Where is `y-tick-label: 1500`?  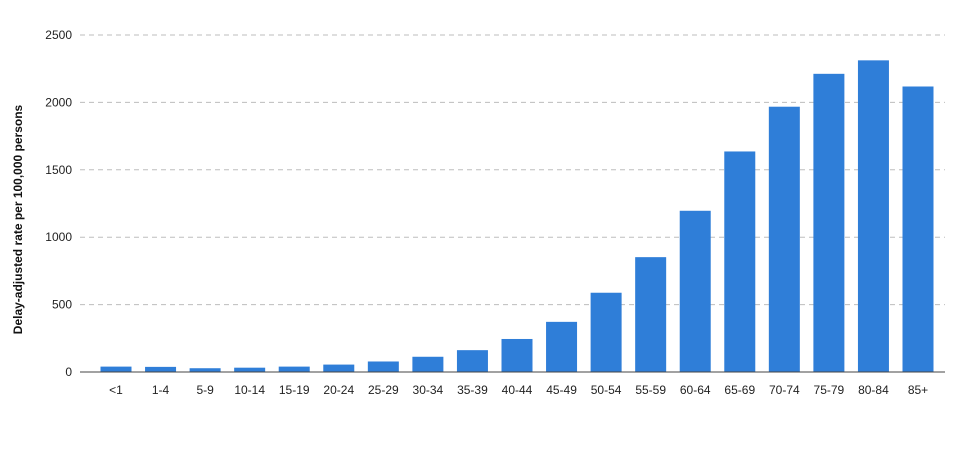 y-tick-label: 1500 is located at coordinates (58, 170).